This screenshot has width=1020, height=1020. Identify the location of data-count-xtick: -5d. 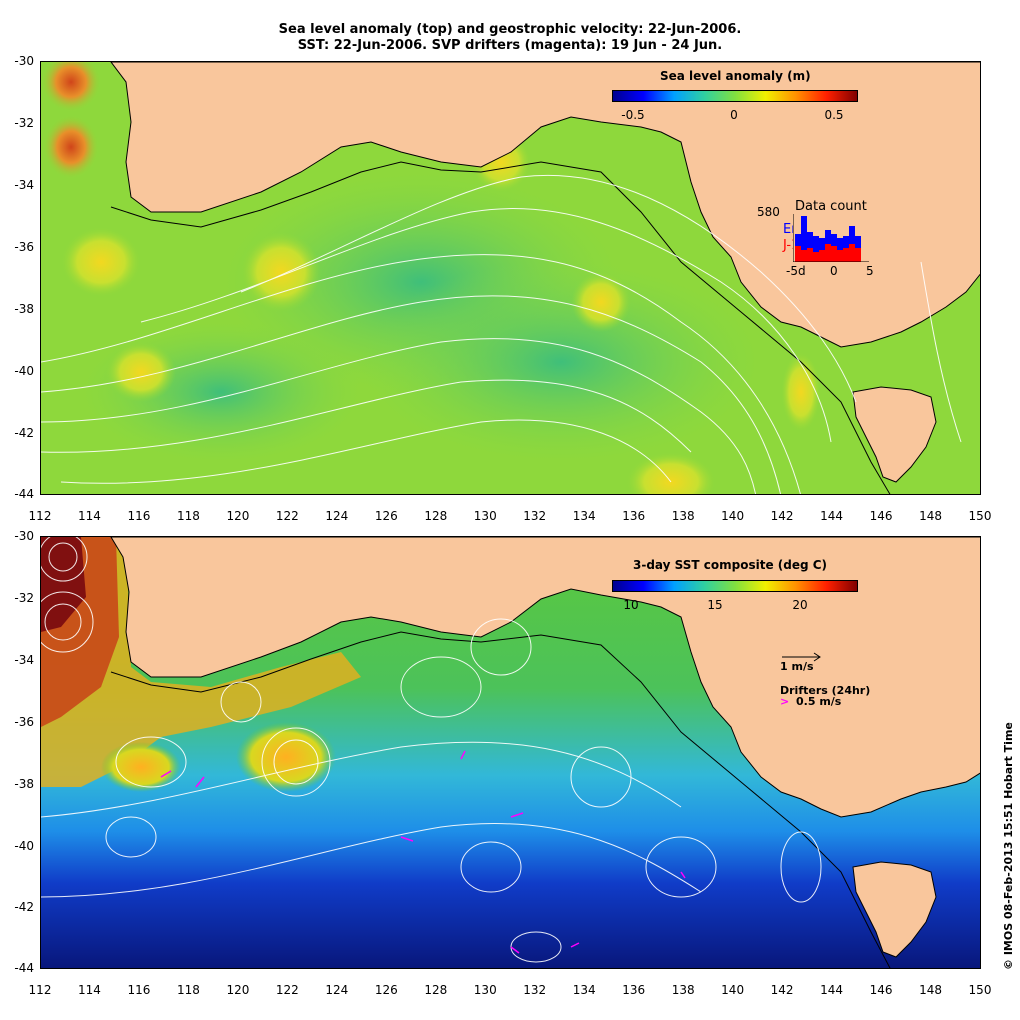
(796, 271).